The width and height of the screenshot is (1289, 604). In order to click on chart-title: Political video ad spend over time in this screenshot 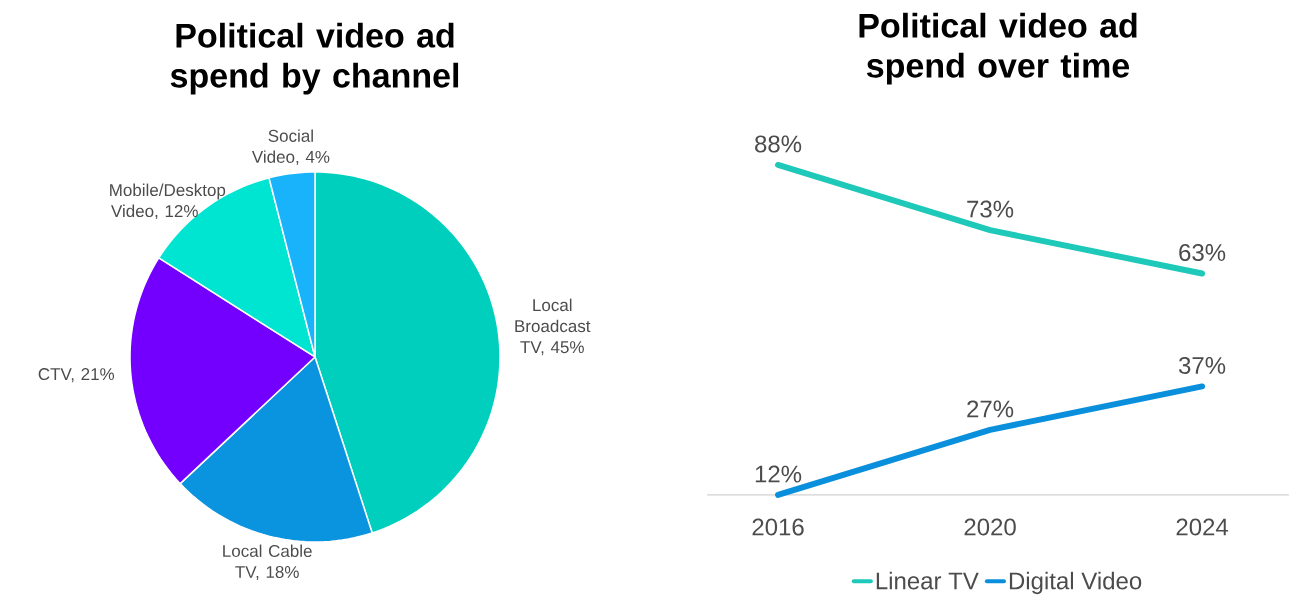, I will do `click(998, 48)`.